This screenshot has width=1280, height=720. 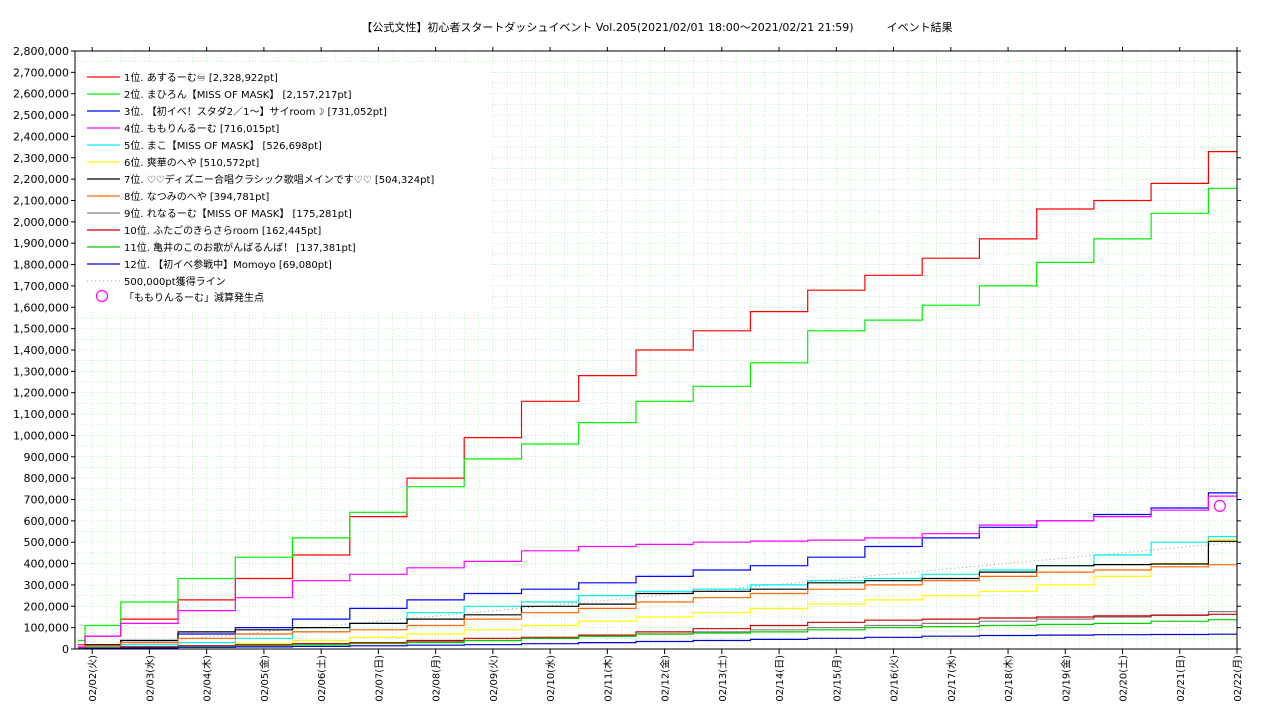 I want to click on y-tick-label: 2,400,000, so click(x=41, y=136).